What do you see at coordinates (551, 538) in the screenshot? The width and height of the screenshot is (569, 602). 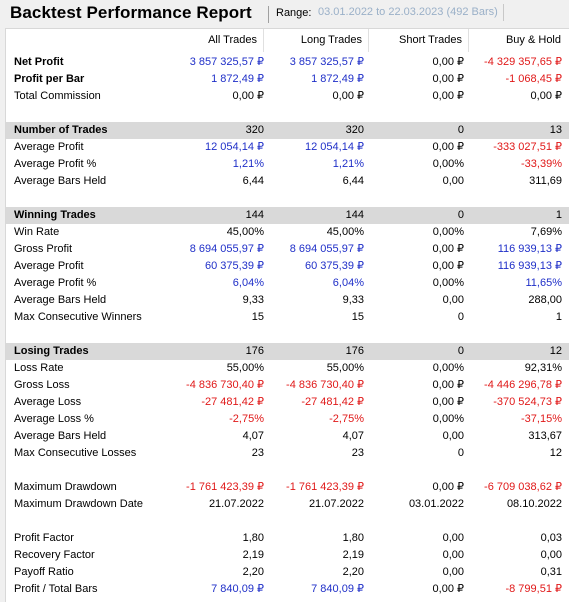 I see `cell-value: 0,03` at bounding box center [551, 538].